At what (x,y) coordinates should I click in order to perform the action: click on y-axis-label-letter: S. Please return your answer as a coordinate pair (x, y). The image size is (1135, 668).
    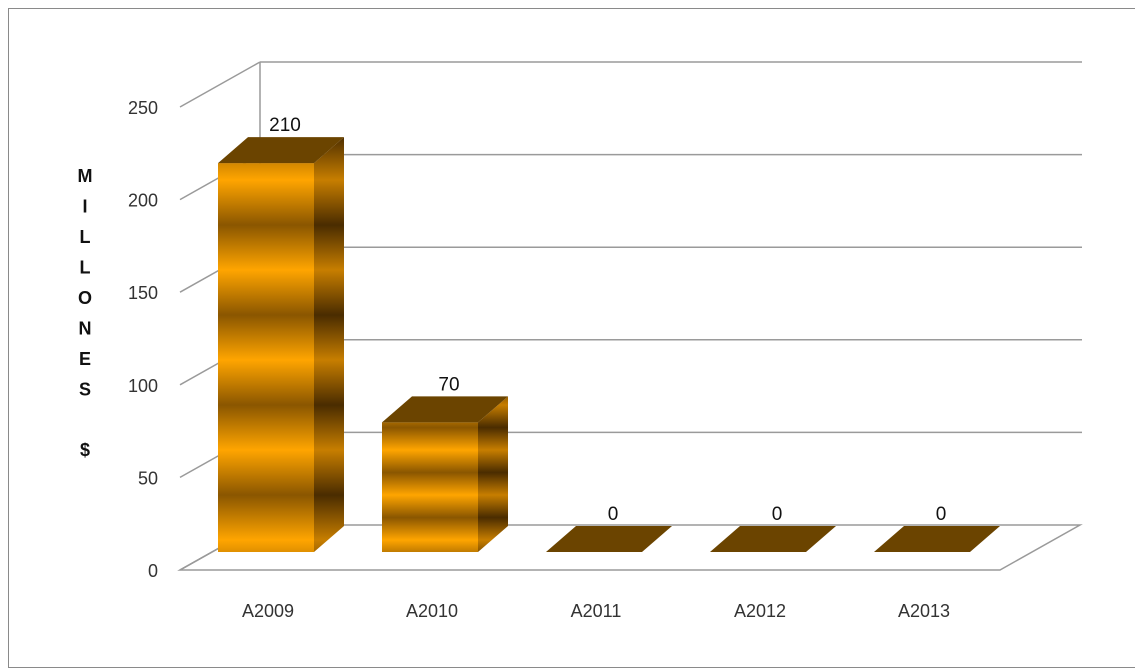
    Looking at the image, I should click on (85, 390).